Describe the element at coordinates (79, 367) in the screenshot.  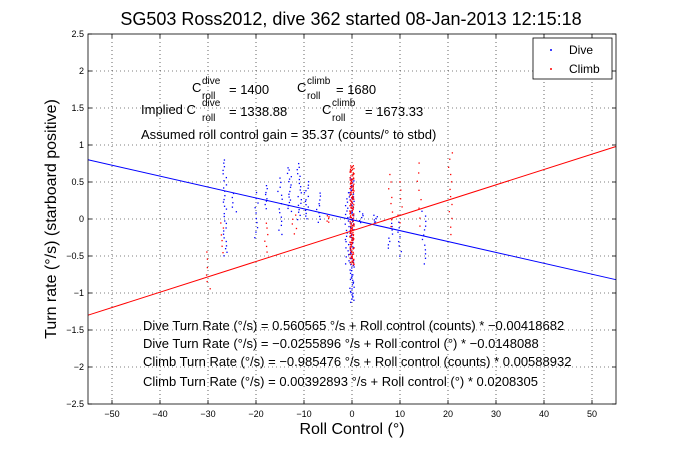
I see `y-tick-label: −2` at that location.